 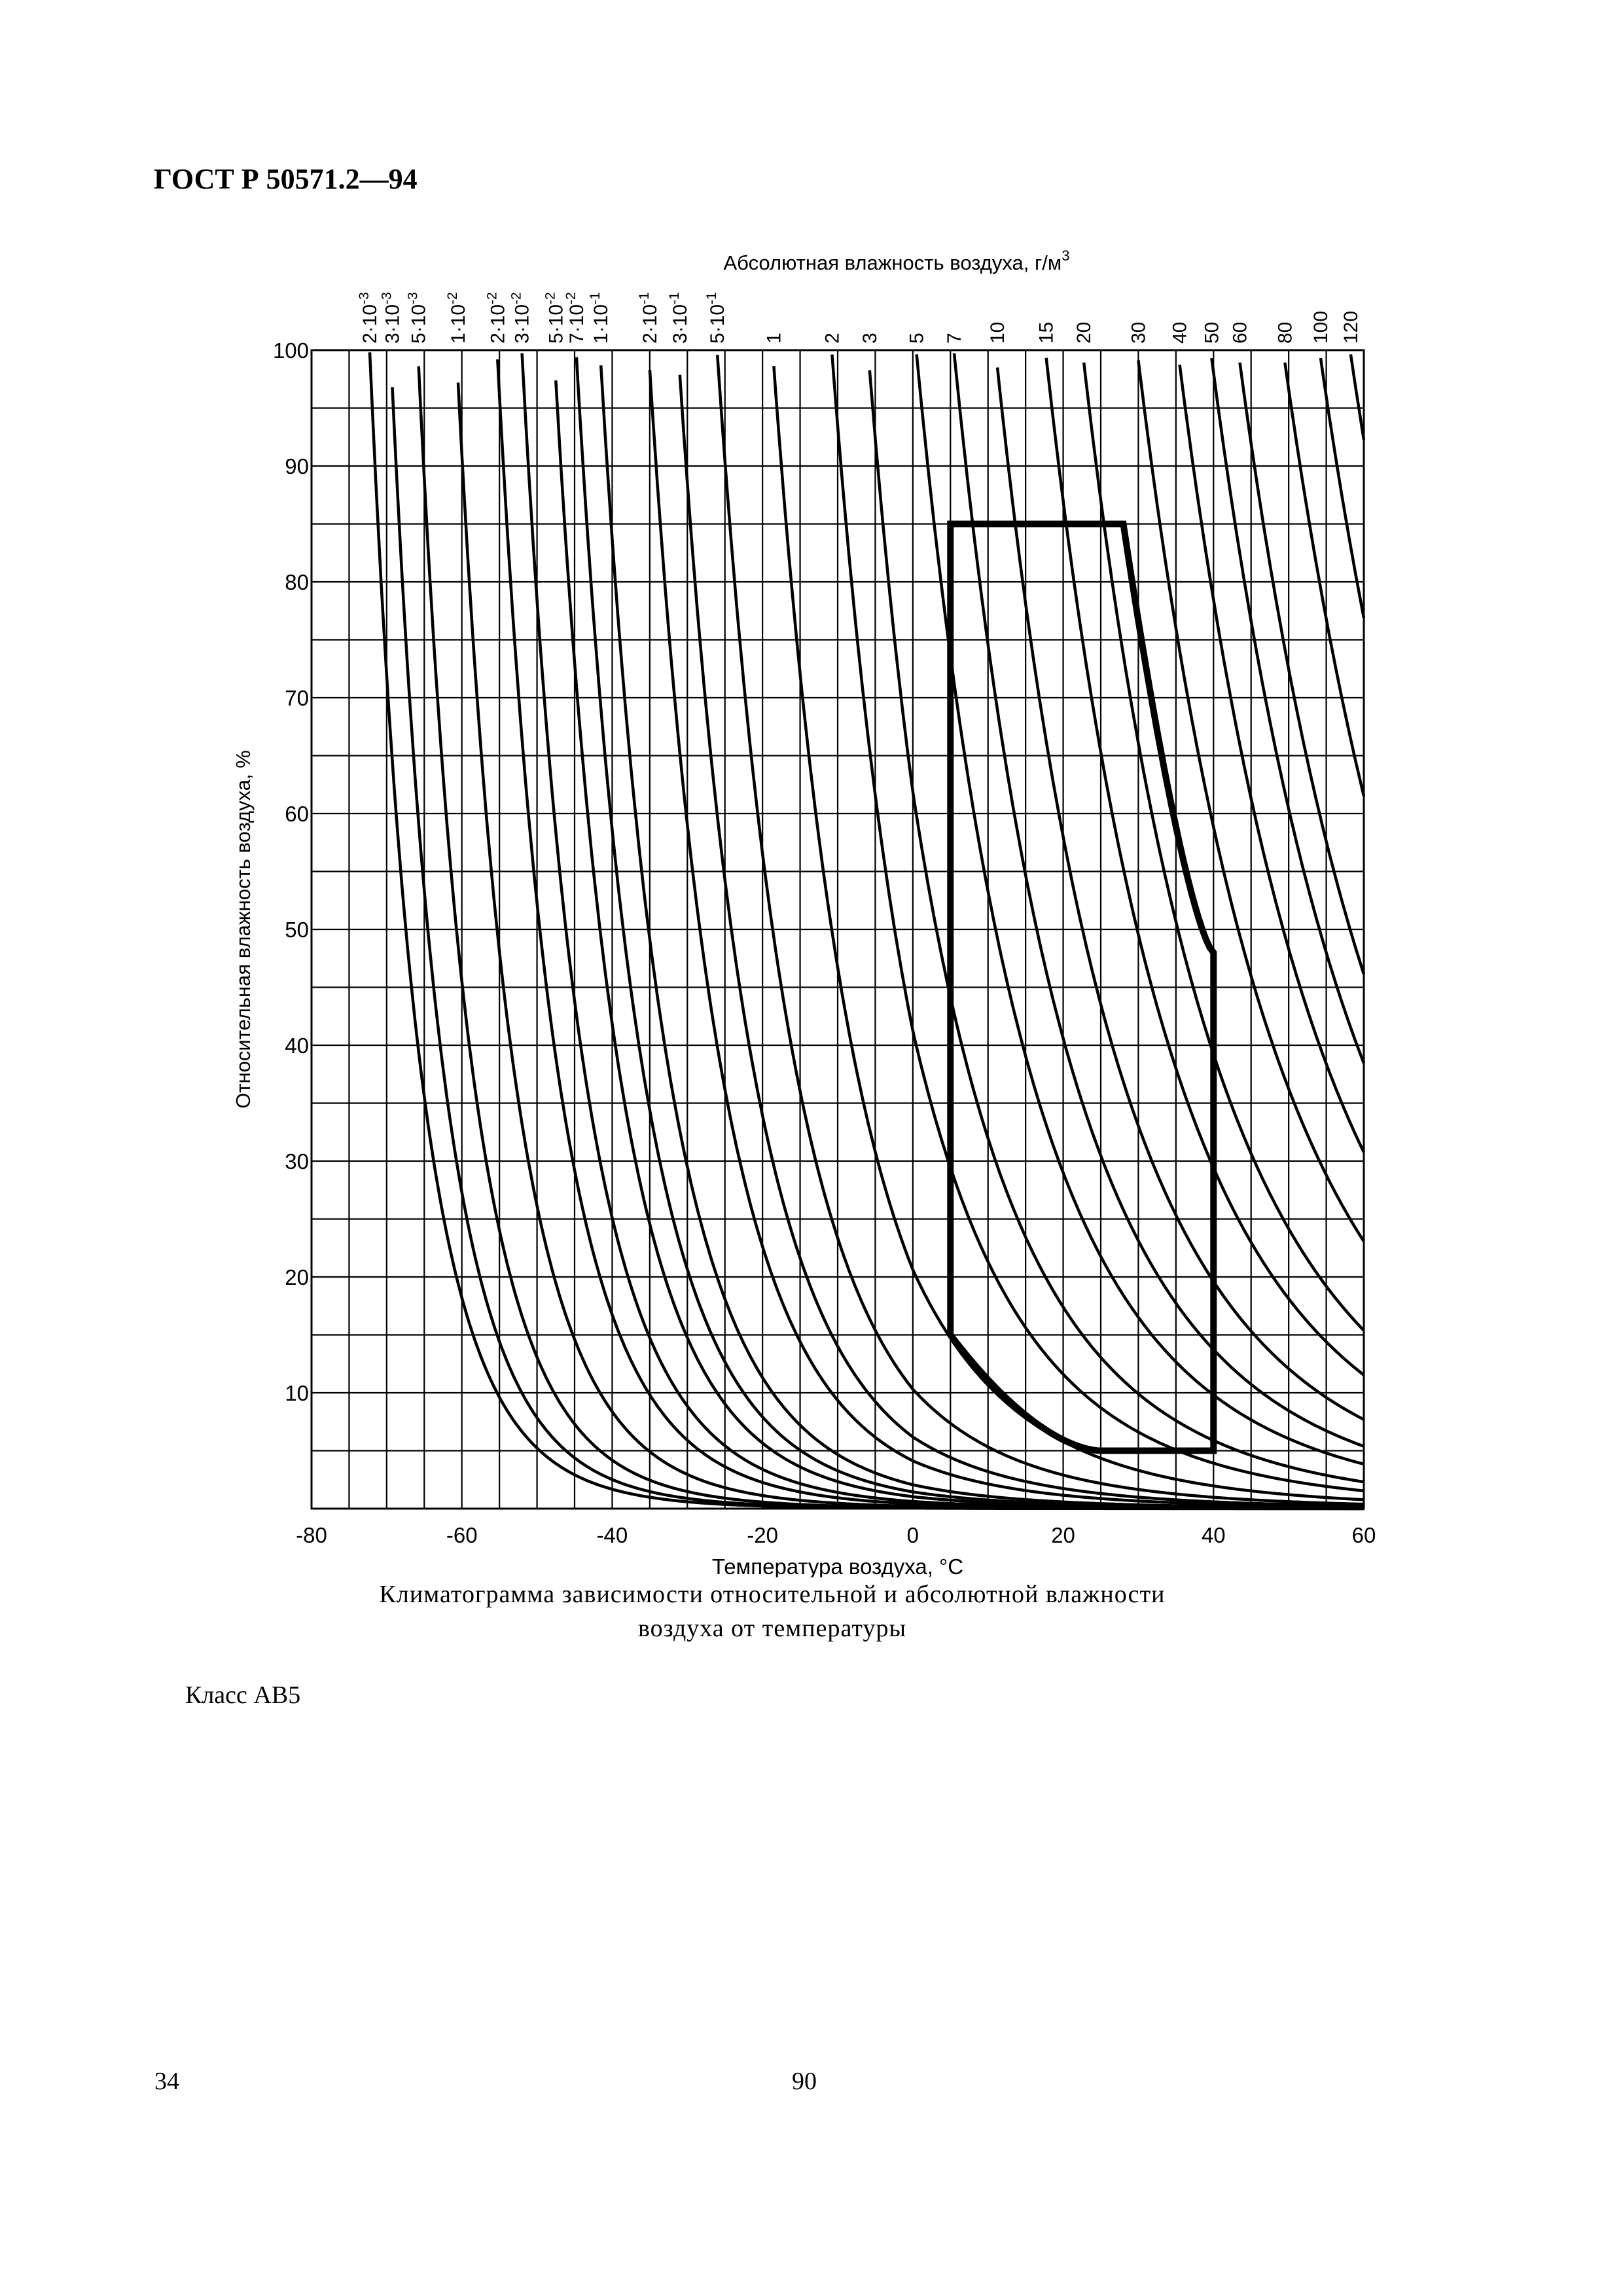 What do you see at coordinates (166, 2081) in the screenshot?
I see `page-number-left: 34` at bounding box center [166, 2081].